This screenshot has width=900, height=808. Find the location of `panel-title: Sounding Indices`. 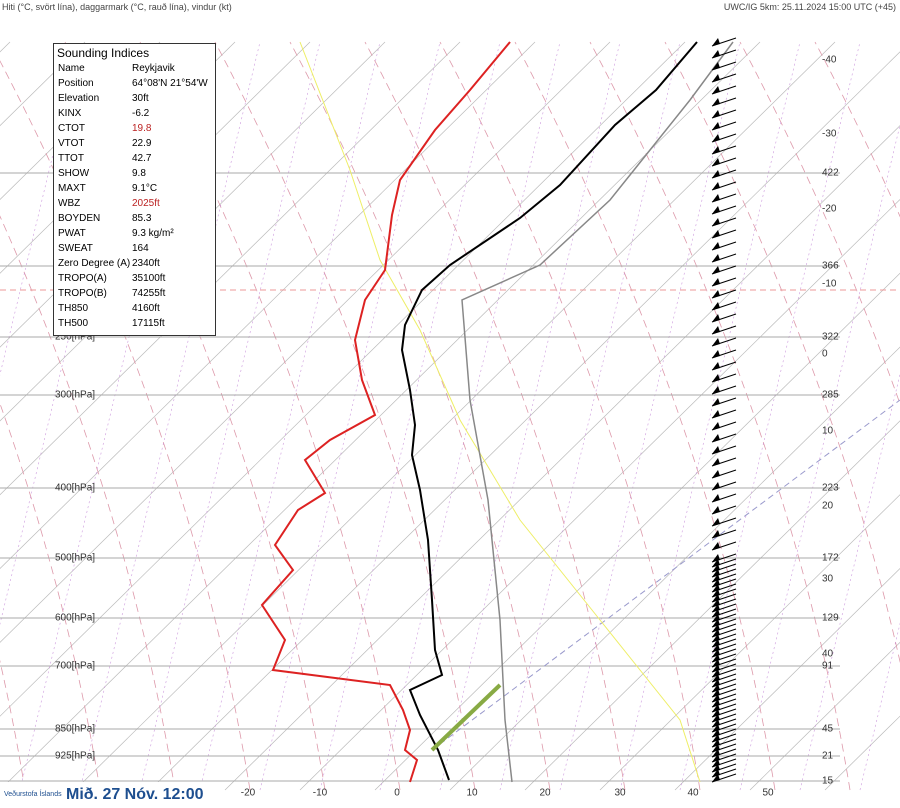

panel-title: Sounding Indices is located at coordinates (103, 53).